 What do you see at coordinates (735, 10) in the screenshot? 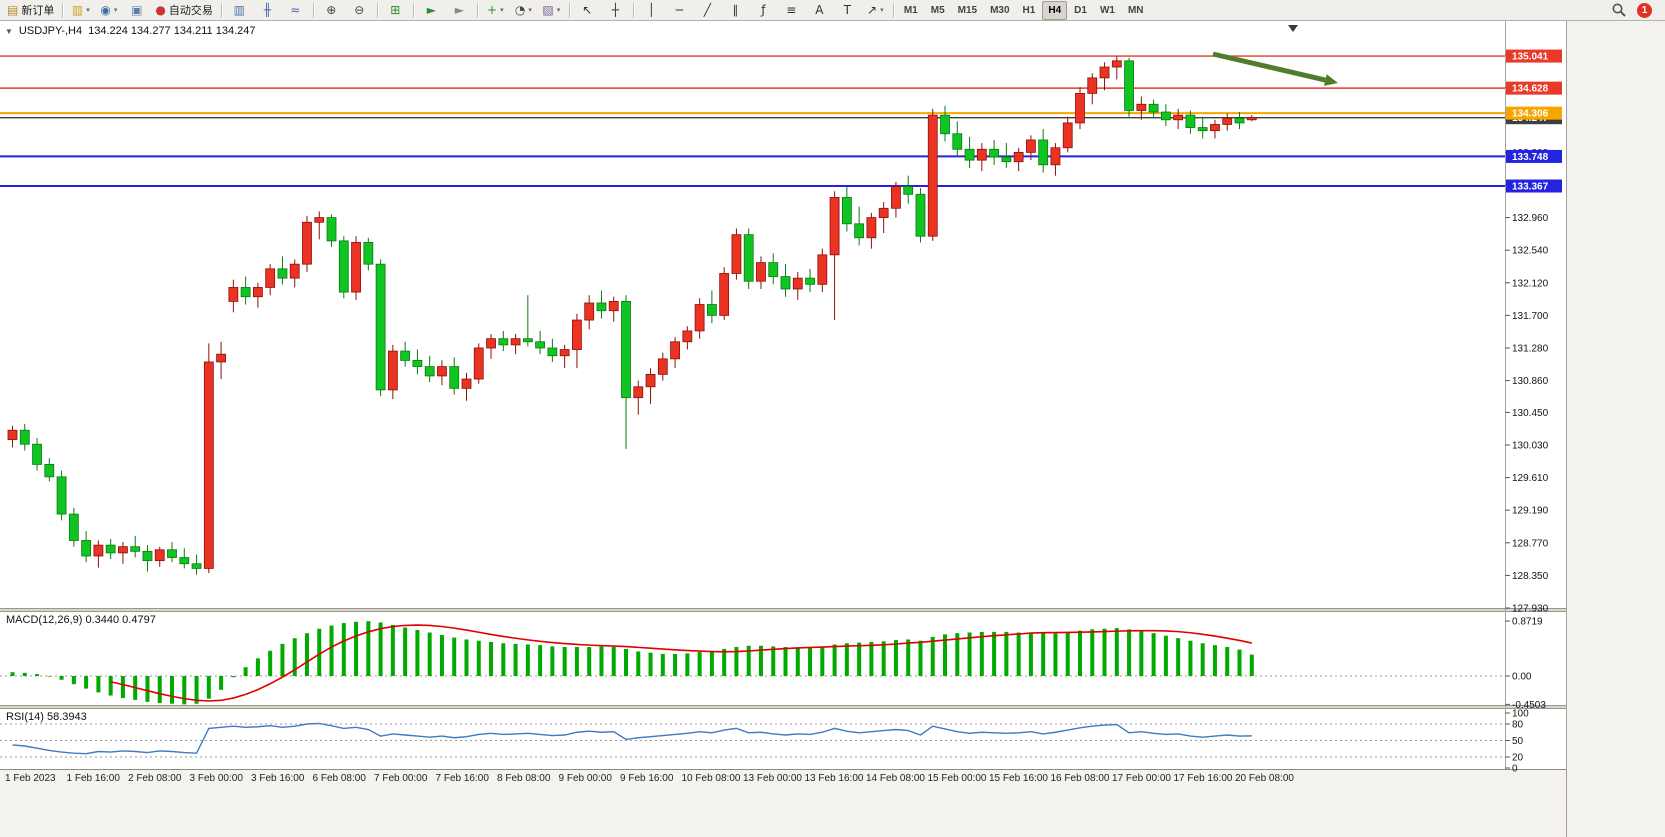
I see `channel-button: ∥` at bounding box center [735, 10].